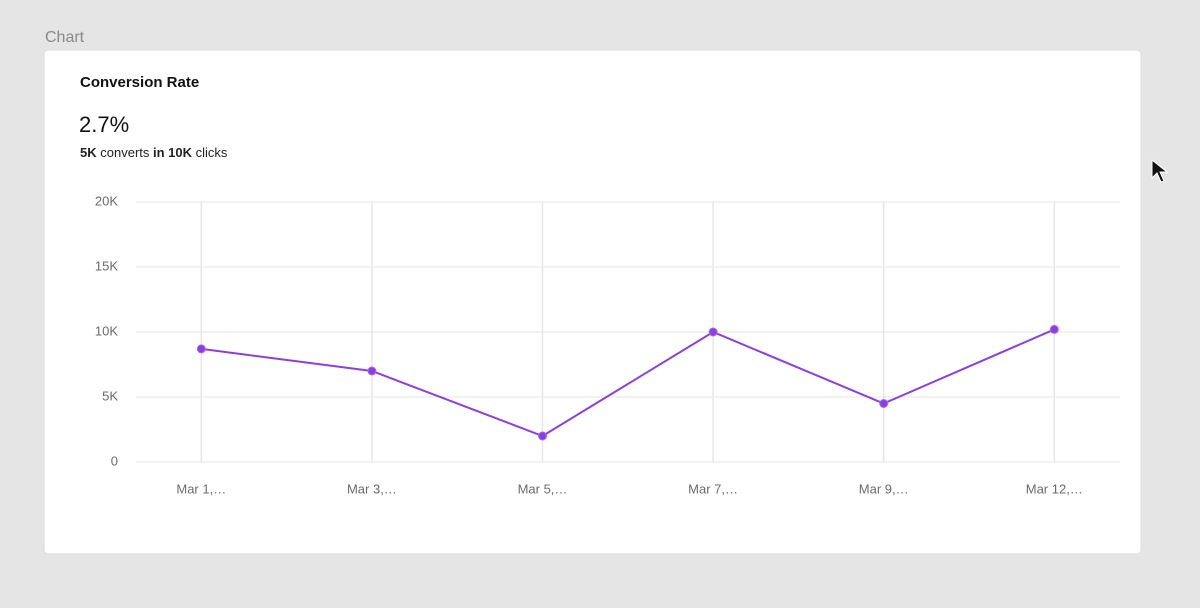  Describe the element at coordinates (104, 124) in the screenshot. I see `headline: 2.7%` at that location.